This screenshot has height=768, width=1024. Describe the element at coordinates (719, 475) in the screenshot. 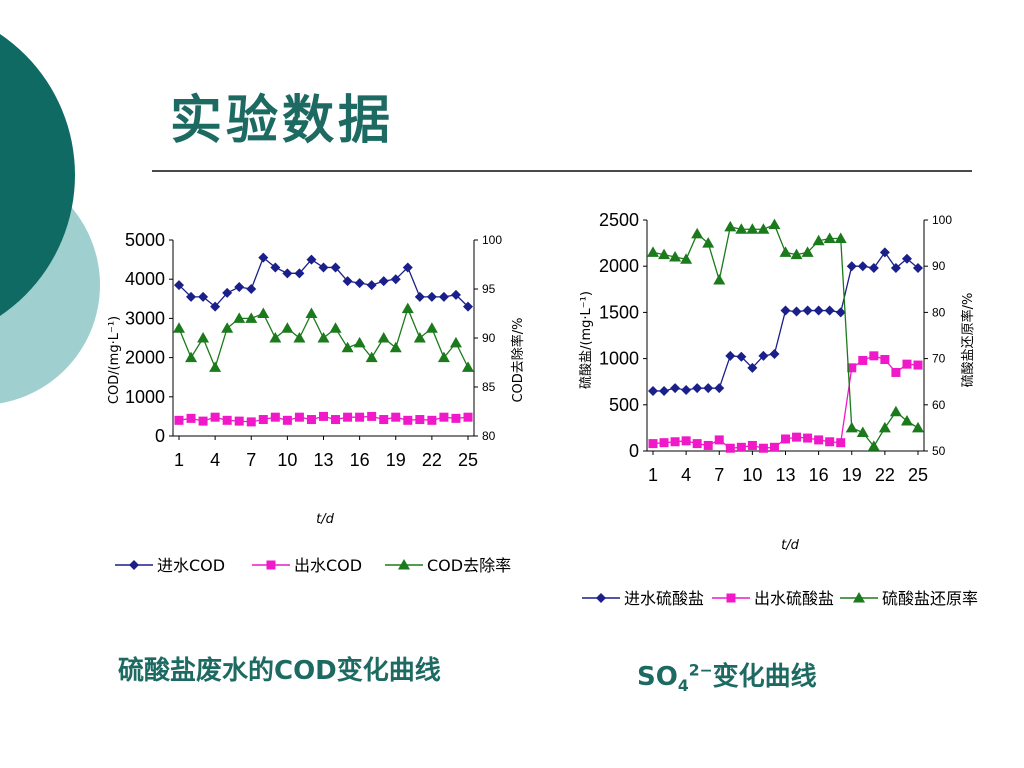

I see `sulfate-x-tick-label: 7` at that location.